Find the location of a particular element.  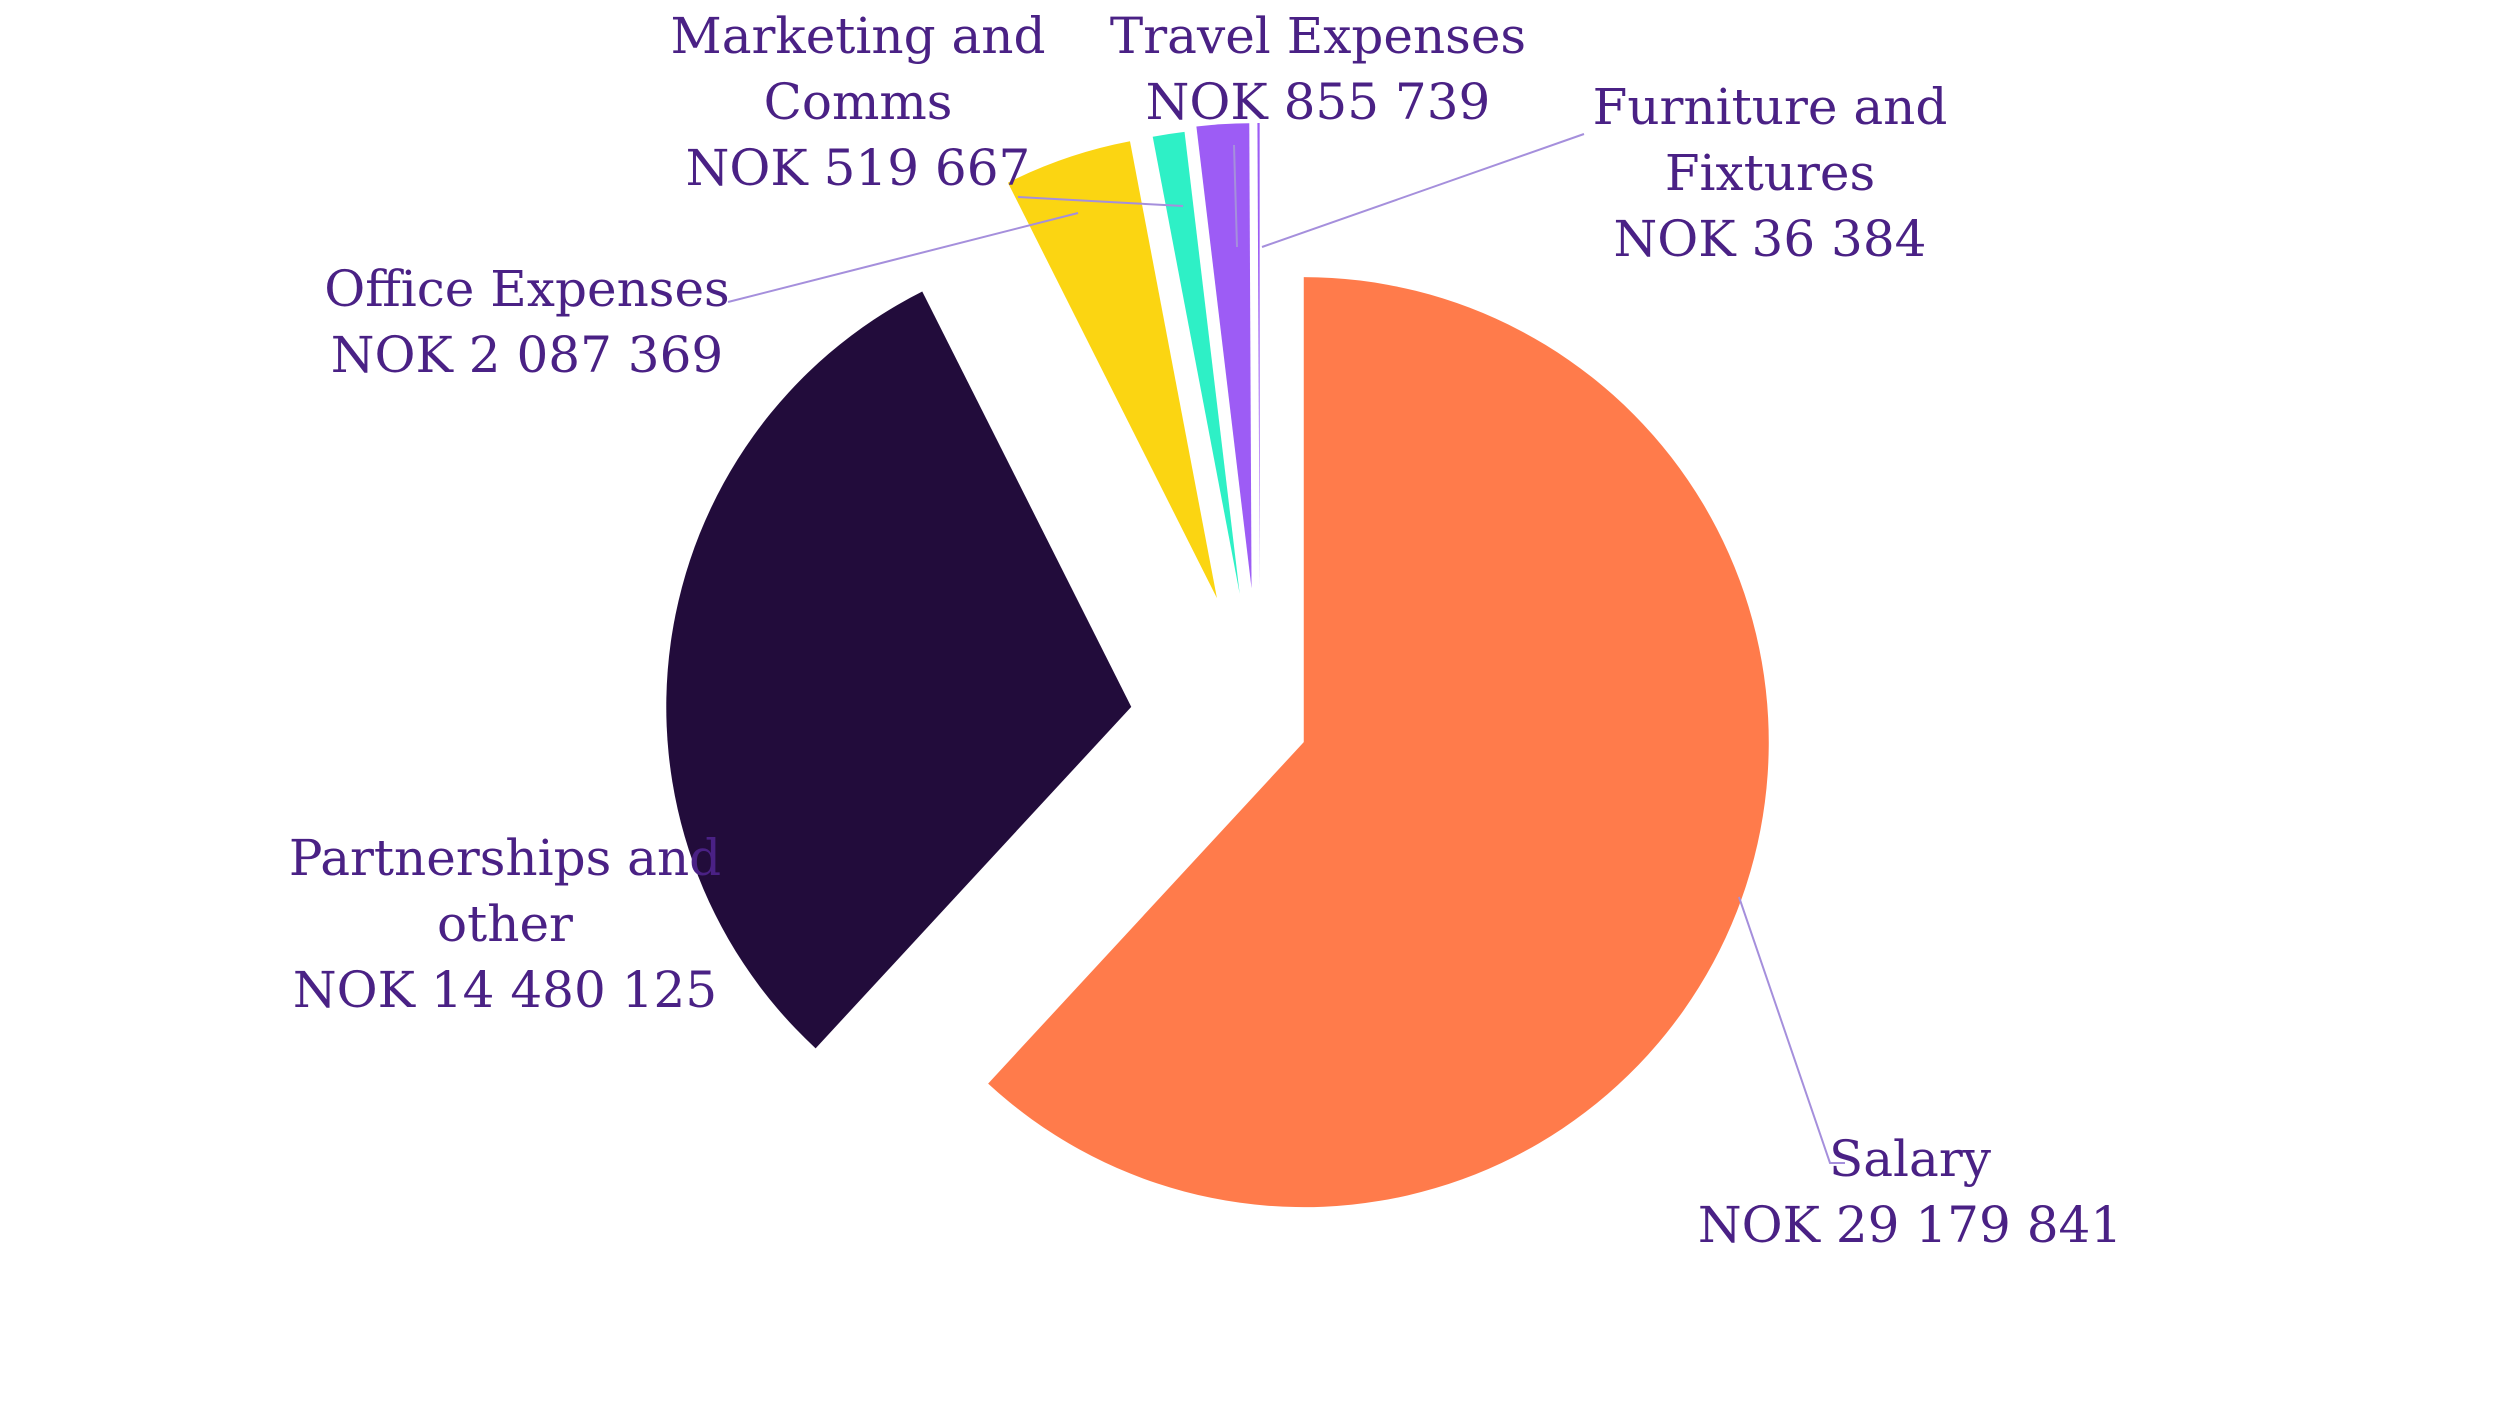

slice-label-line: Marketing and is located at coordinates (858, 36).